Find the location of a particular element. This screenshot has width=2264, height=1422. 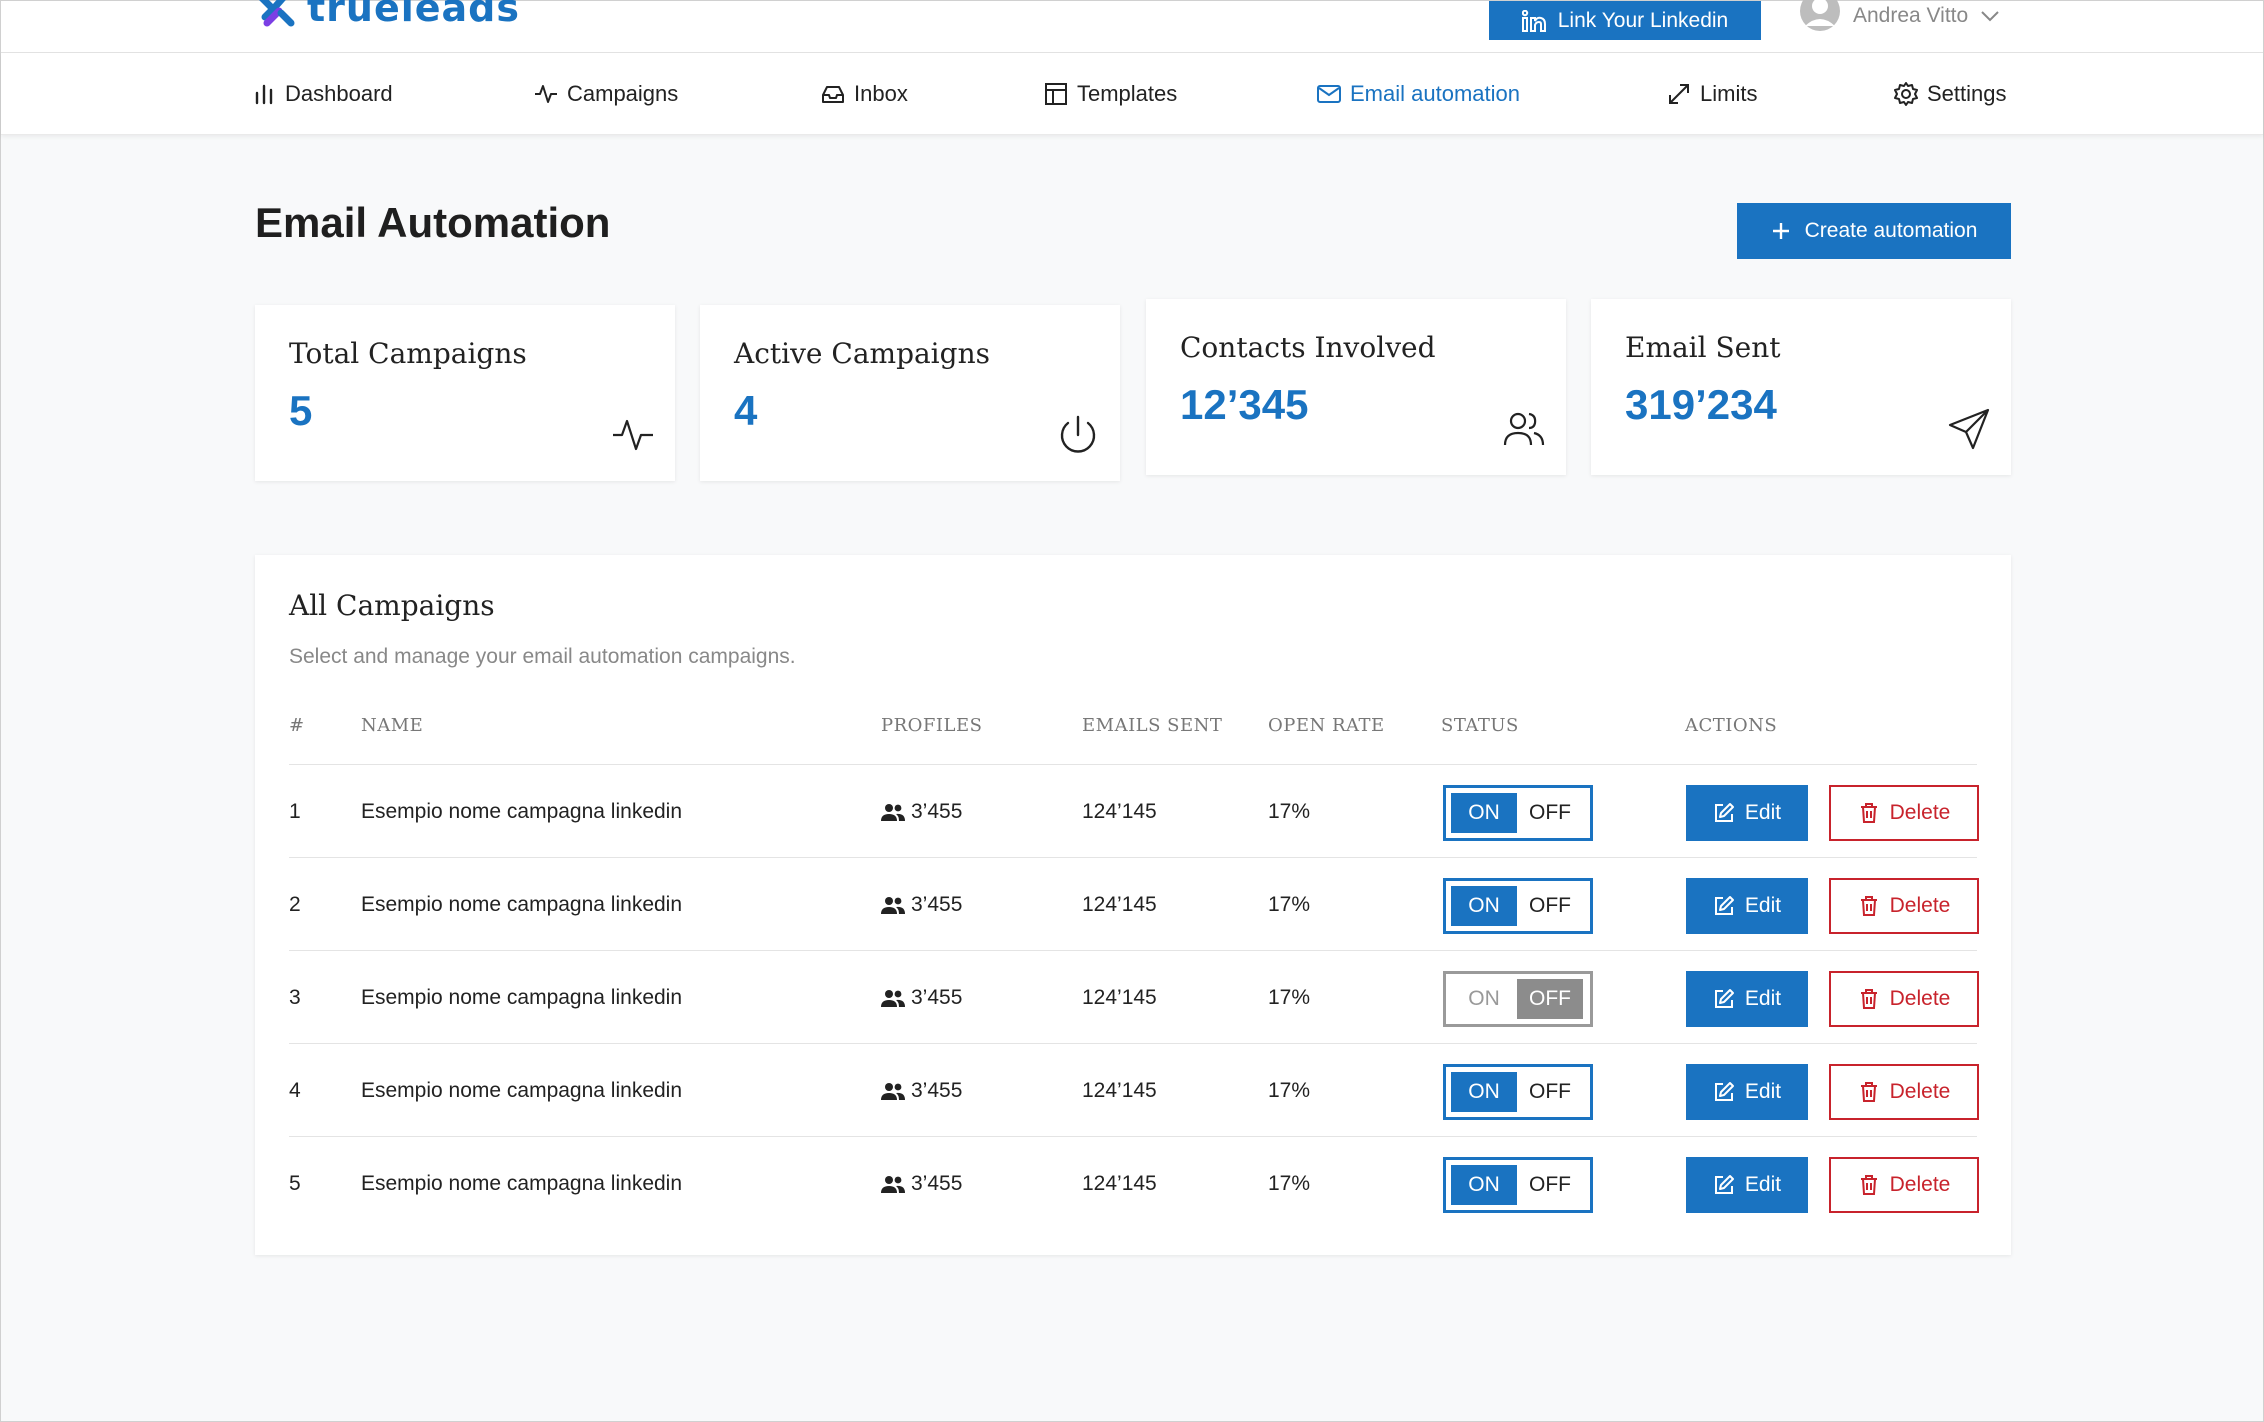

stat-value: 5 is located at coordinates (301, 410).